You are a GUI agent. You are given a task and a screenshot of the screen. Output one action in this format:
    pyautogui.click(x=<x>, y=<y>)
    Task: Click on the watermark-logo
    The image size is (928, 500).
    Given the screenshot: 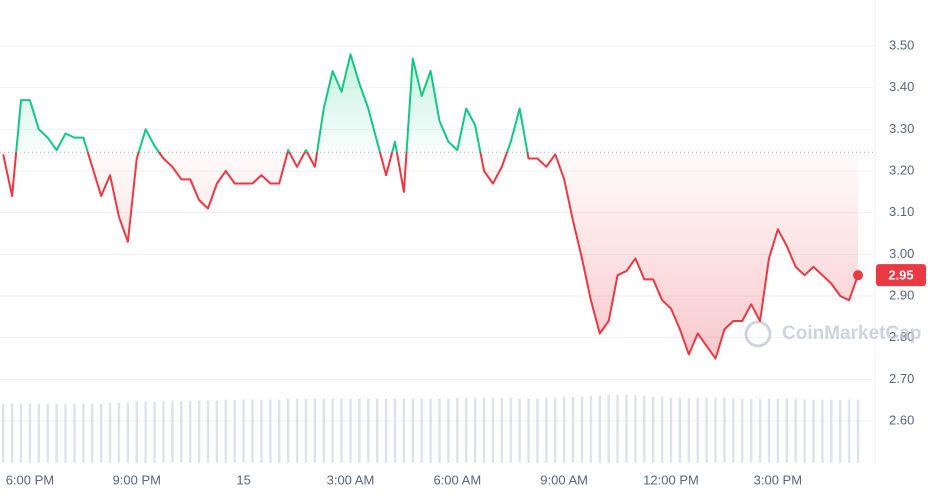 What is the action you would take?
    pyautogui.click(x=758, y=334)
    